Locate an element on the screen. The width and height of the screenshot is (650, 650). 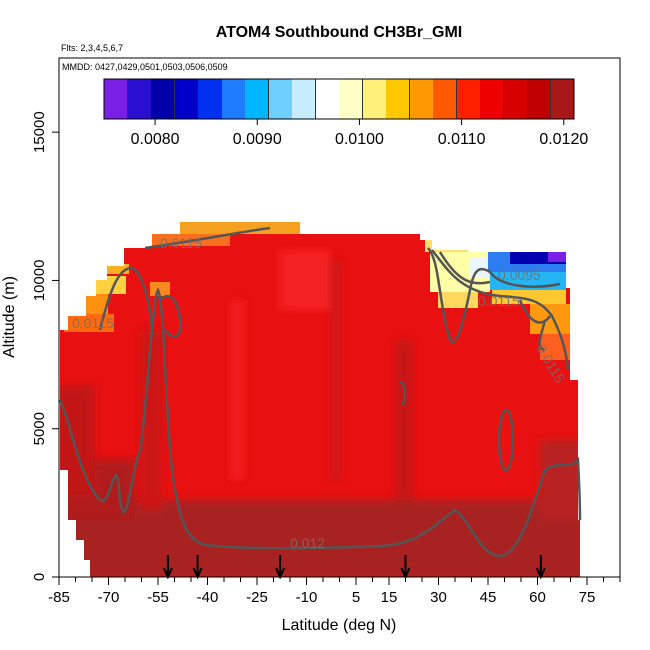
x-tick-label: 60 is located at coordinates (537, 597).